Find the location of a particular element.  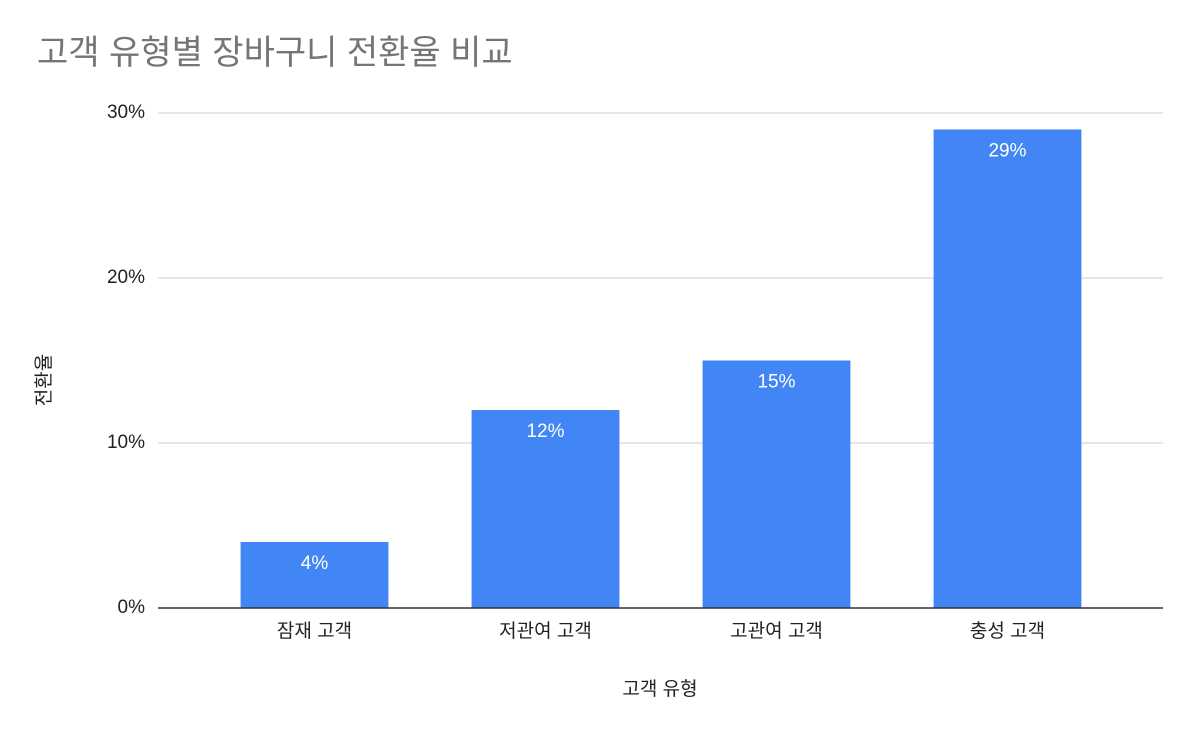

y-tick-label: 20% is located at coordinates (126, 277).